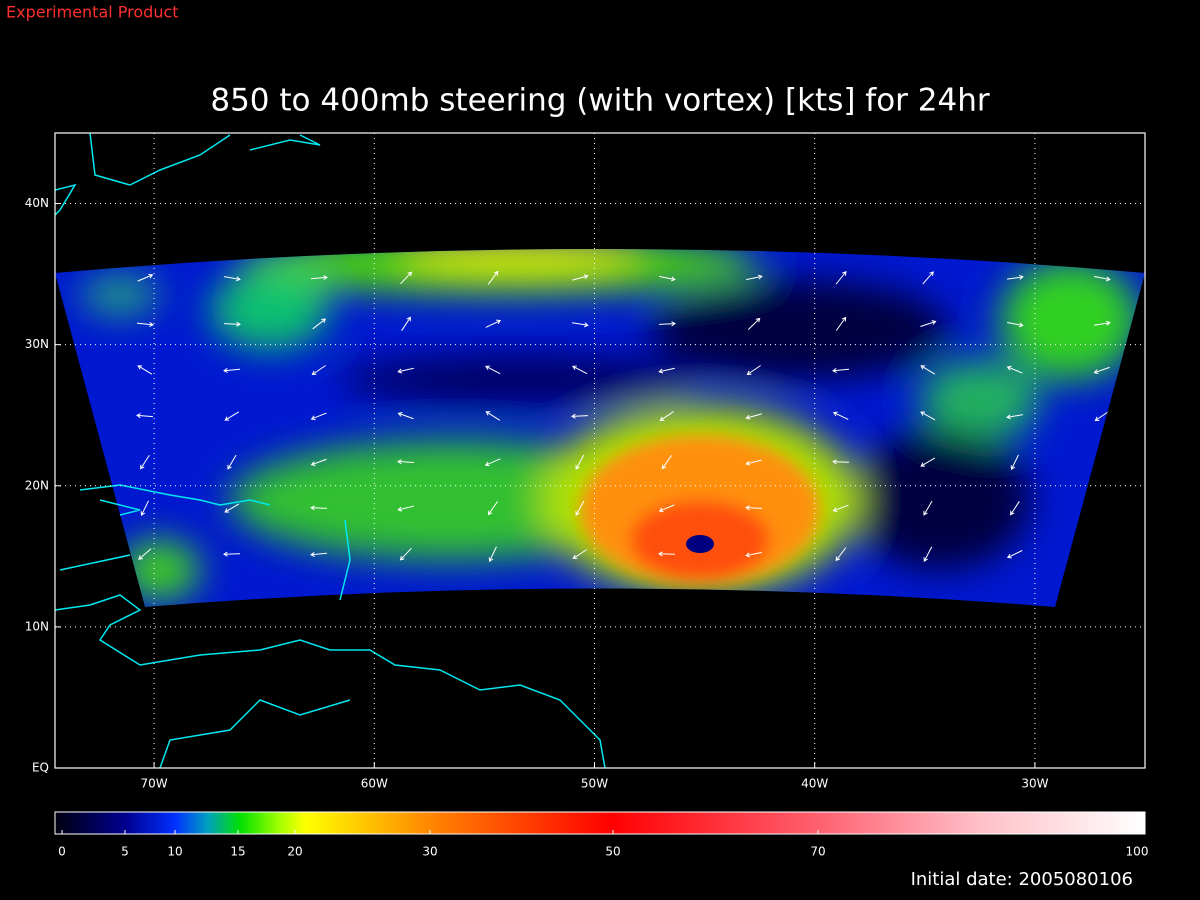  I want to click on x-tick-label: 60W, so click(374, 784).